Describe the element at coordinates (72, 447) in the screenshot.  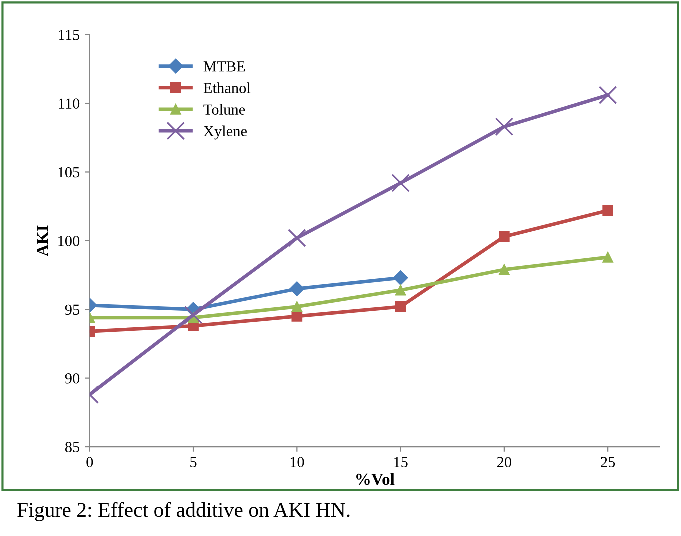
I see `y-tick-label: 85` at that location.